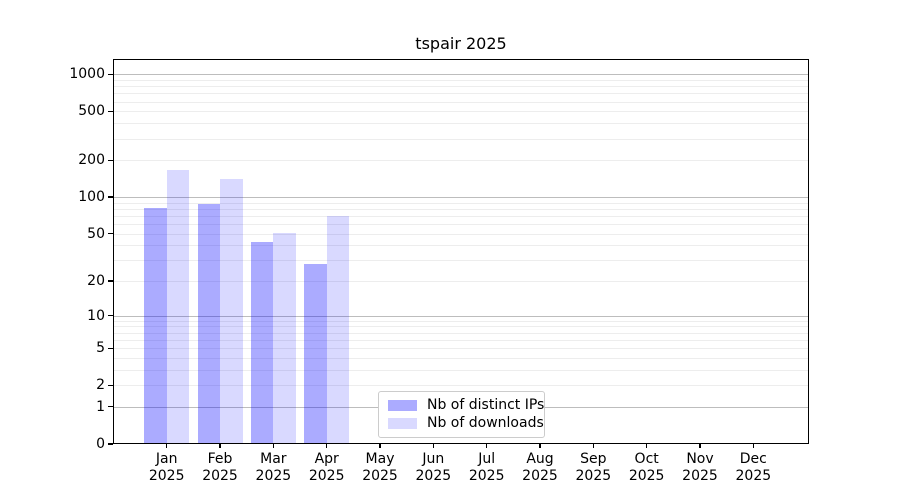  Describe the element at coordinates (100, 348) in the screenshot. I see `y-tick-label-5: 5` at that location.